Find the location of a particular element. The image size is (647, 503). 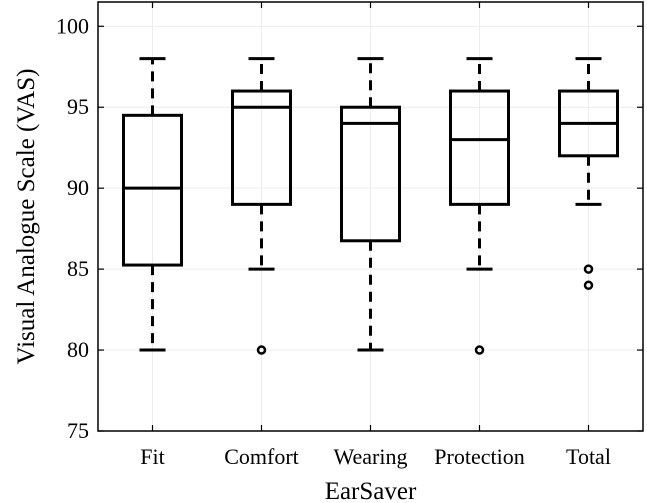

x-tick-label: Fit is located at coordinates (152, 456).